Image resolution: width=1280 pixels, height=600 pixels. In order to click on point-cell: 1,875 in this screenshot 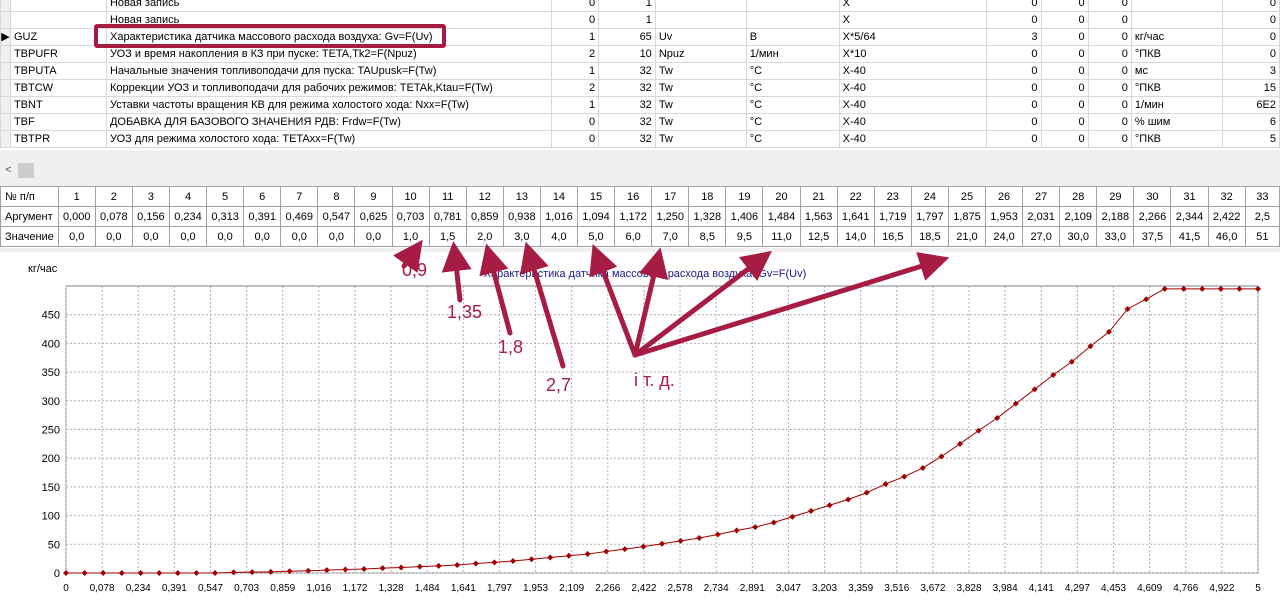, I will do `click(967, 216)`.